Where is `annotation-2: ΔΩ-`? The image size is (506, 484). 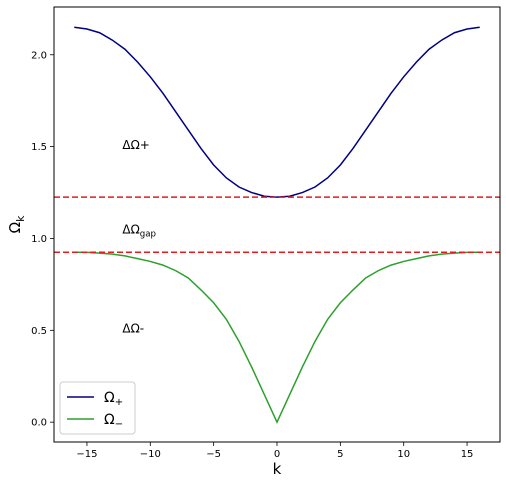 annotation-2: ΔΩ- is located at coordinates (133, 328).